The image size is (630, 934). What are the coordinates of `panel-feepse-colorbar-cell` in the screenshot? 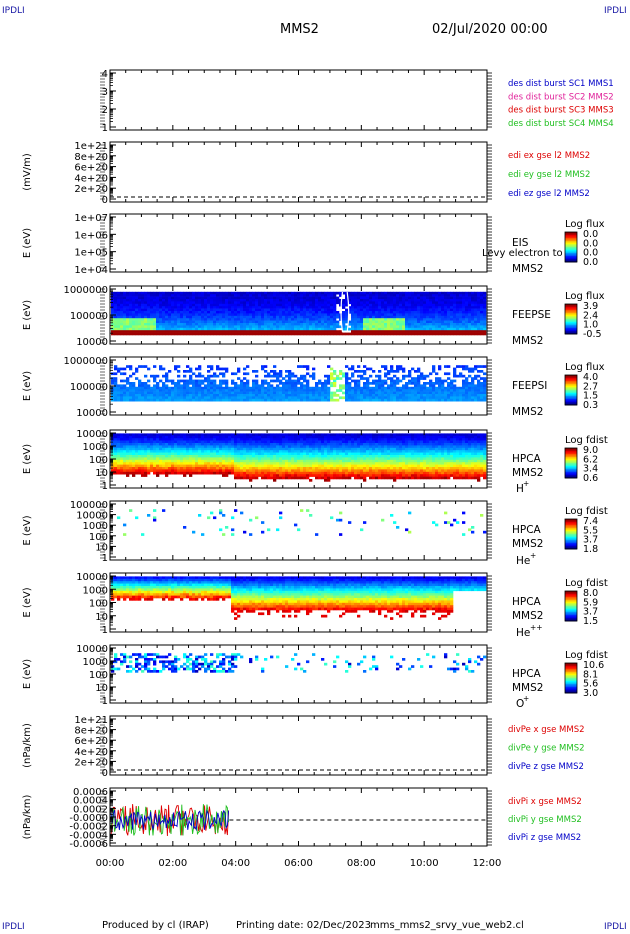 It's located at (571, 329).